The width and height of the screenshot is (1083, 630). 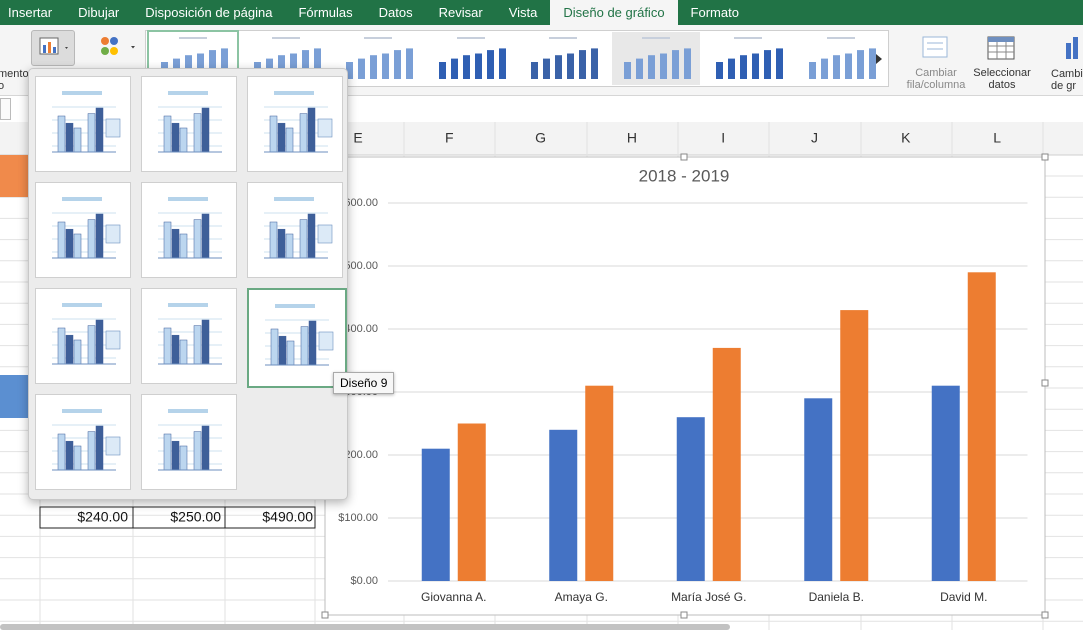 I want to click on ribbon-tab: Vista, so click(x=523, y=12).